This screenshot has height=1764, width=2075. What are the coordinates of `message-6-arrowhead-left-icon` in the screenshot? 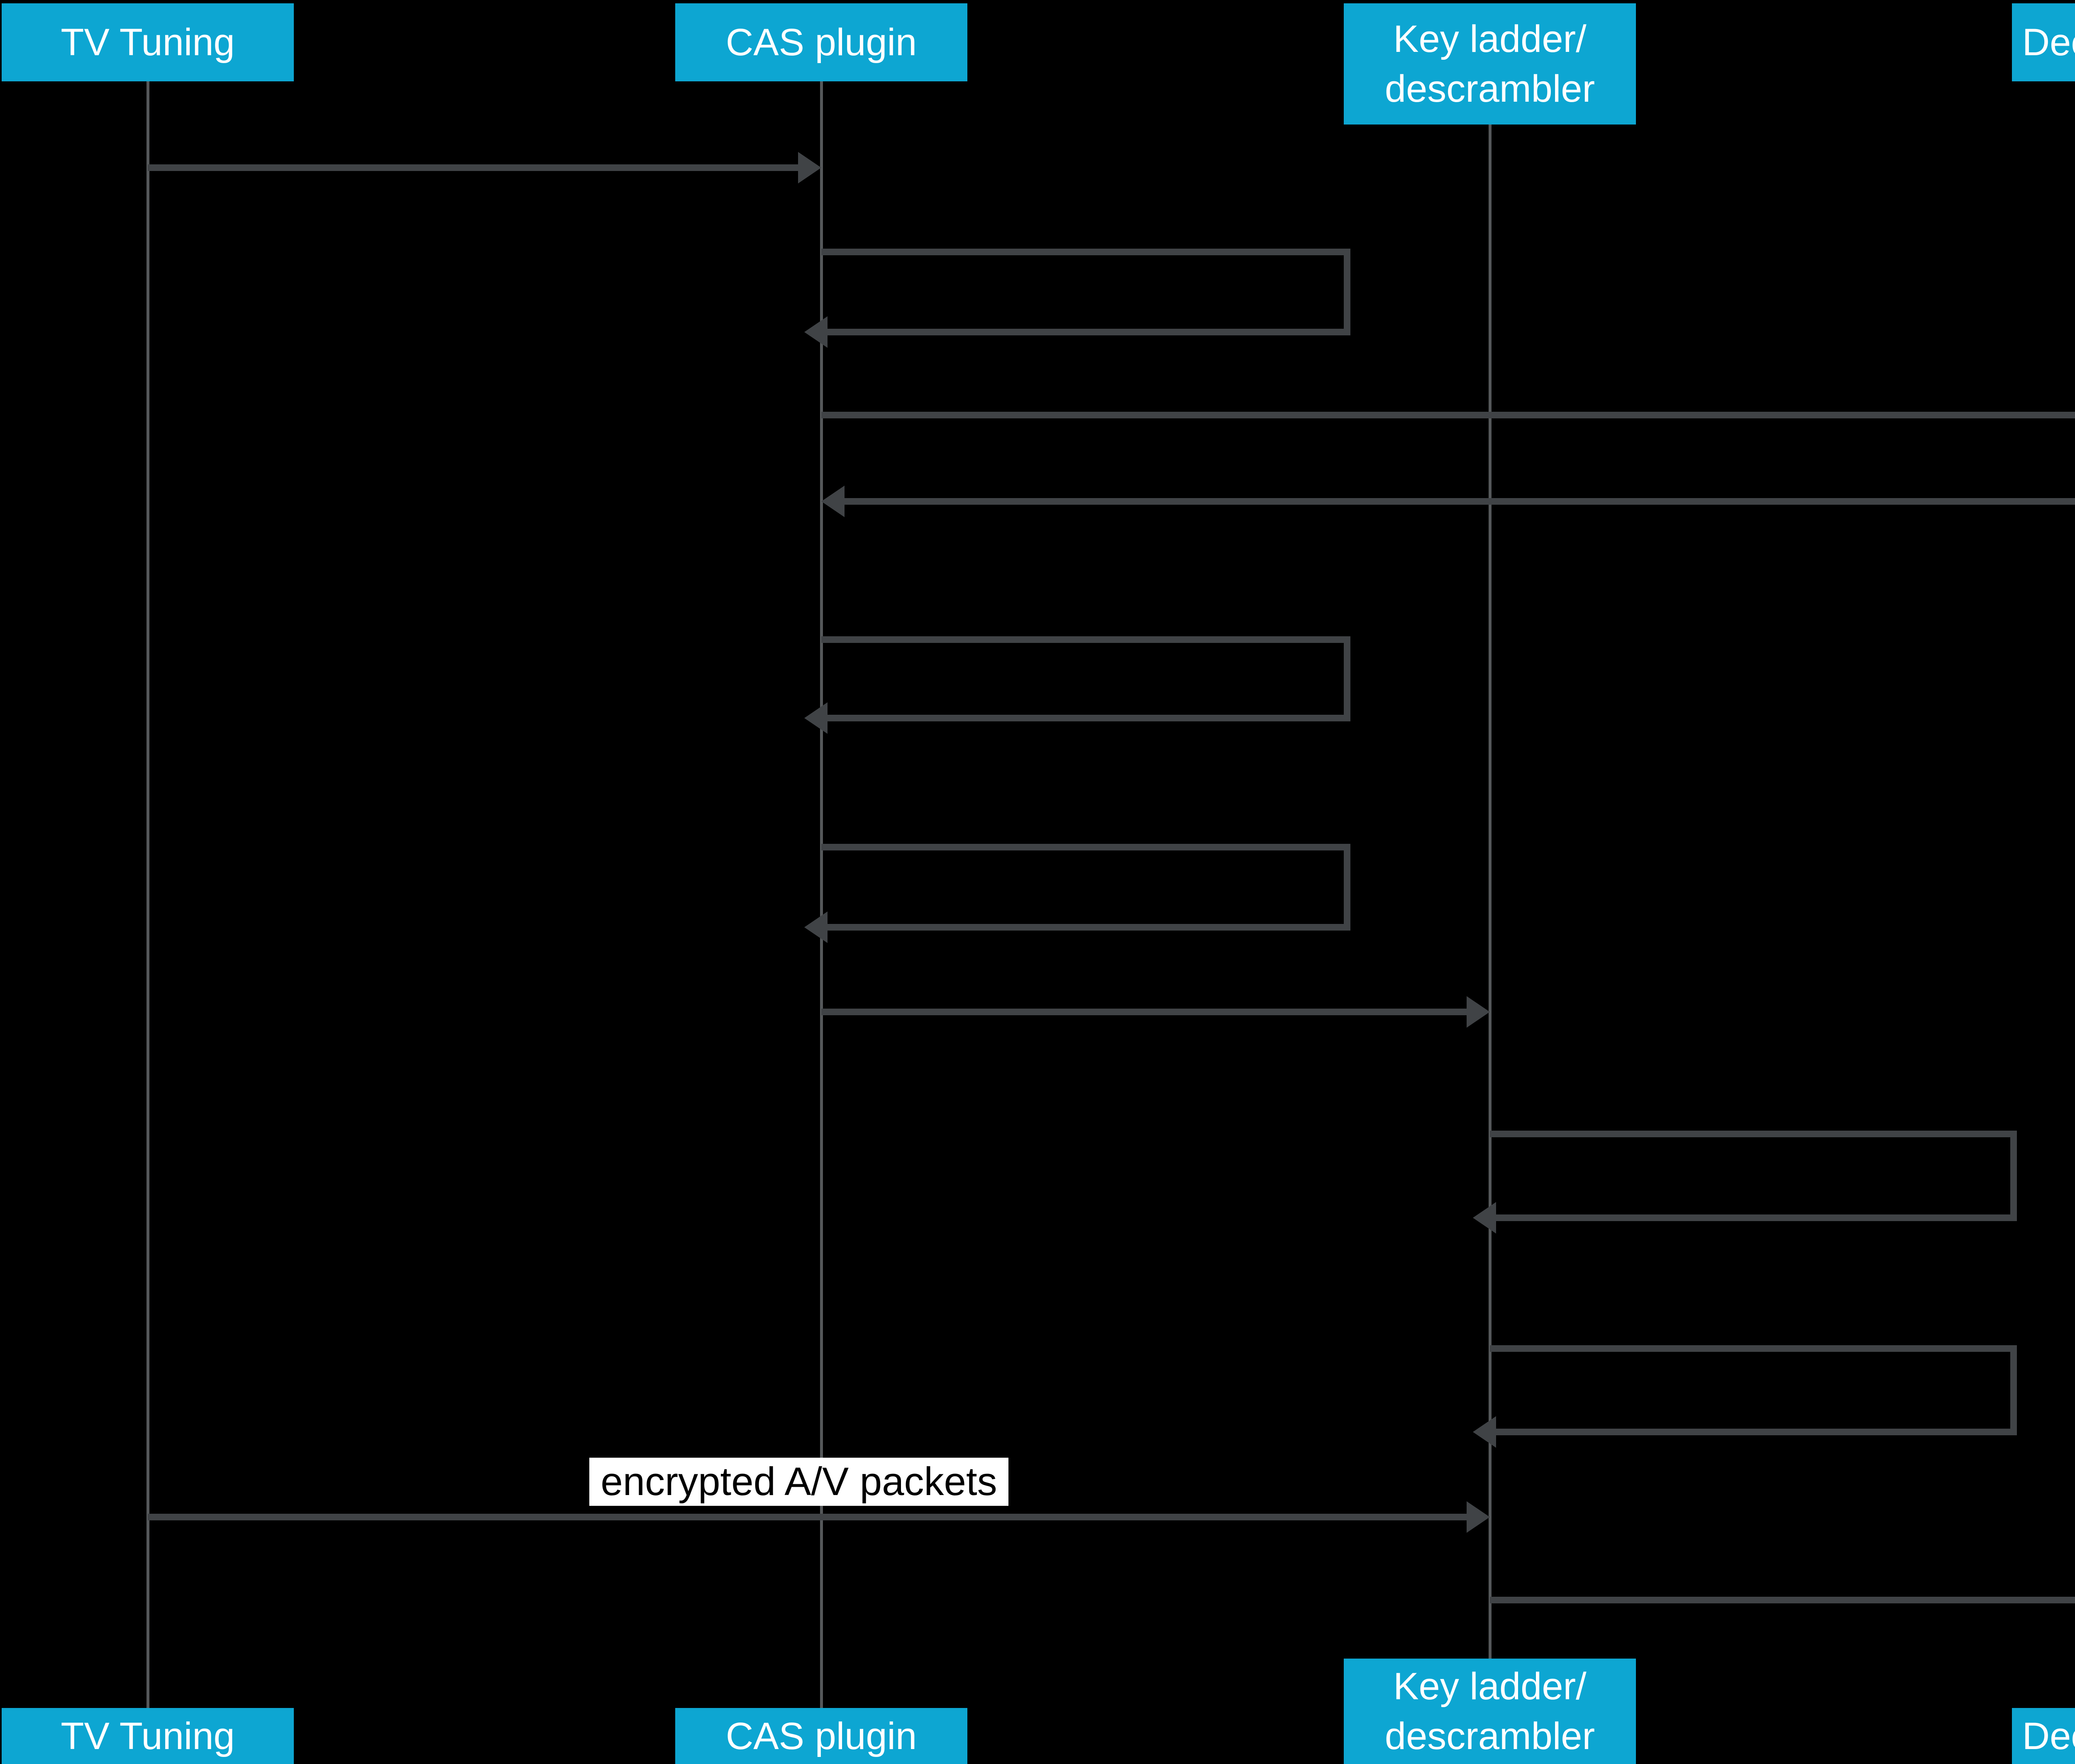 It's located at (816, 927).